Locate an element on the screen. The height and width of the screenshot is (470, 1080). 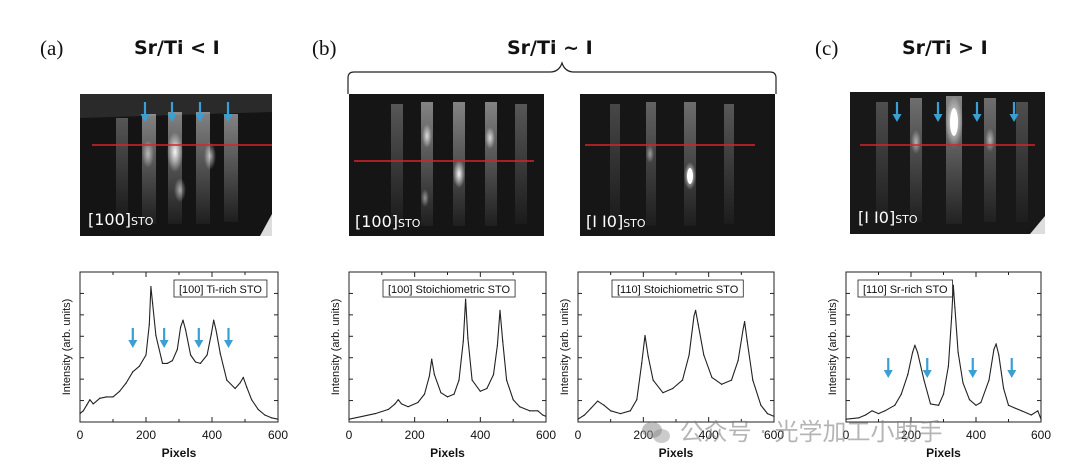
watermark-text: 公众号 · 光学加工小助手 is located at coordinates (811, 432).